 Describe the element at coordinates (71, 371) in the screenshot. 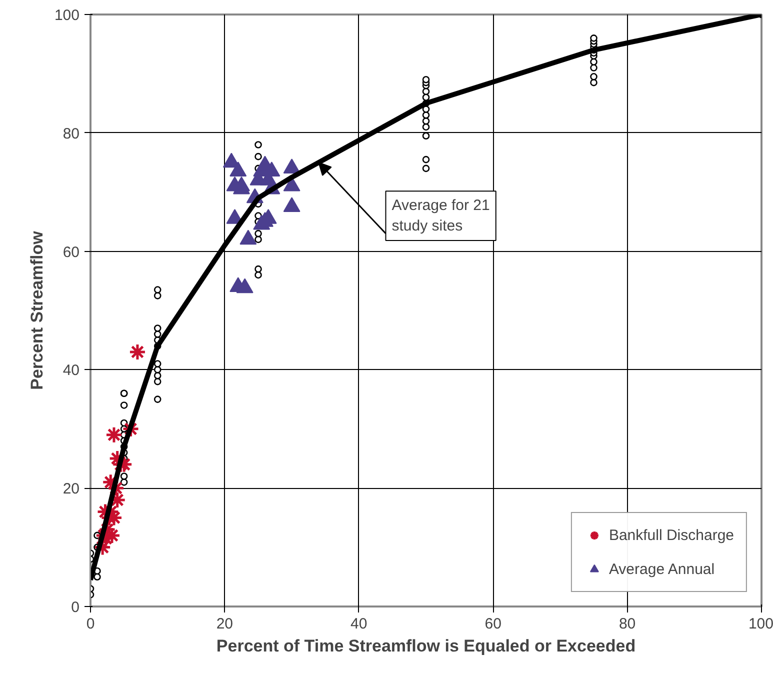

I see `y-tick-label: 40` at that location.